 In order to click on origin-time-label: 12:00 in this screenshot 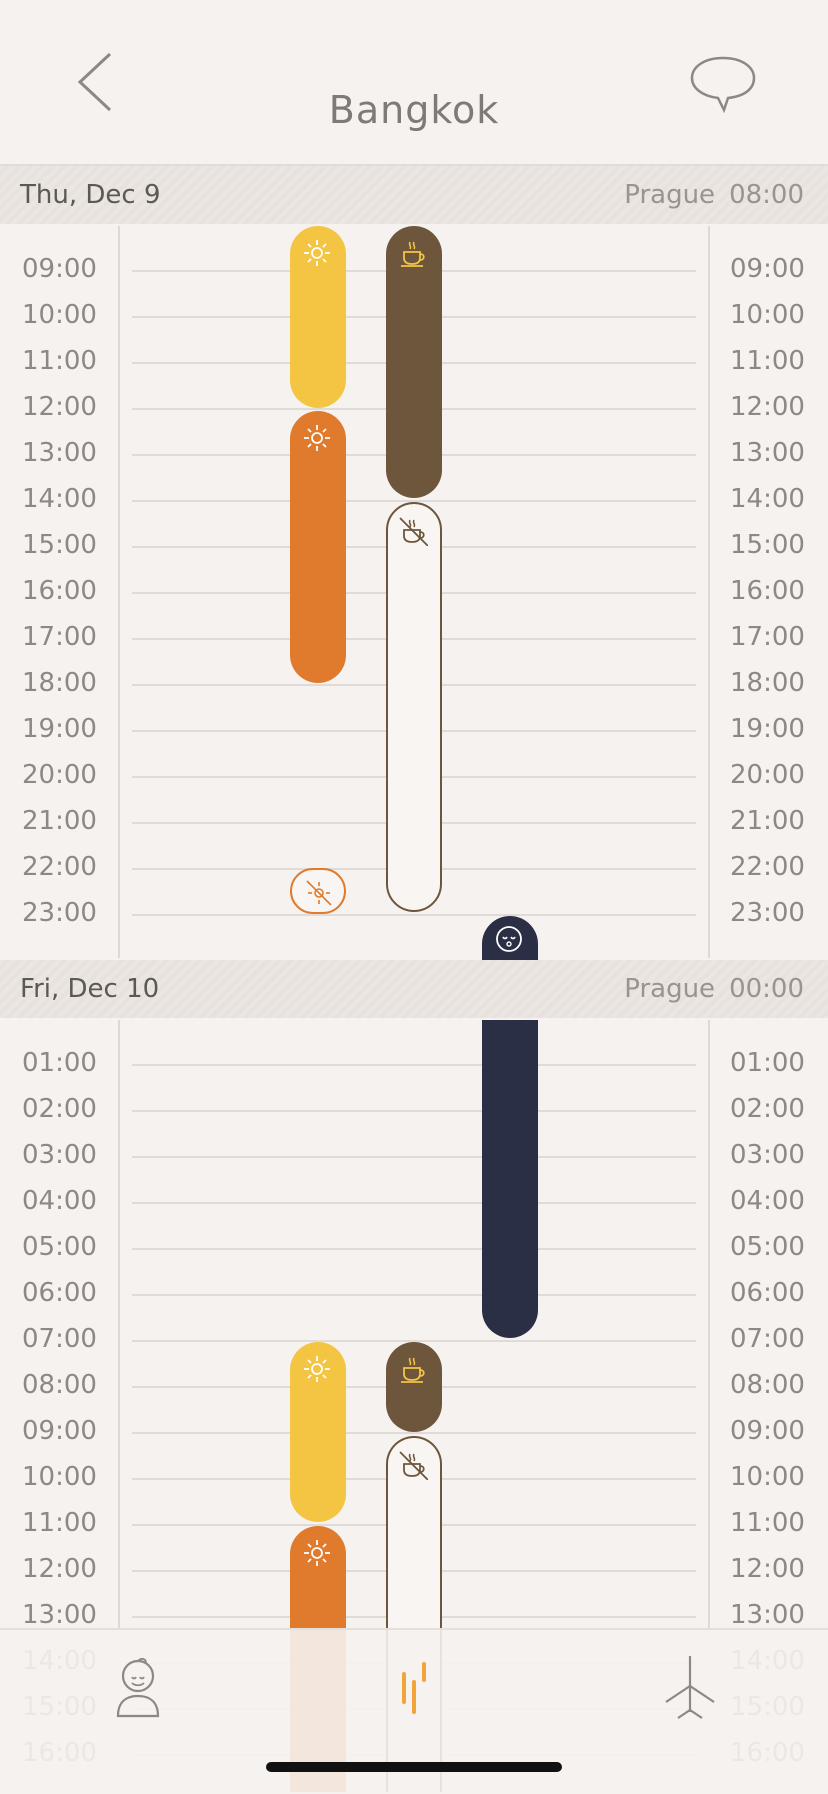, I will do `click(767, 1569)`.